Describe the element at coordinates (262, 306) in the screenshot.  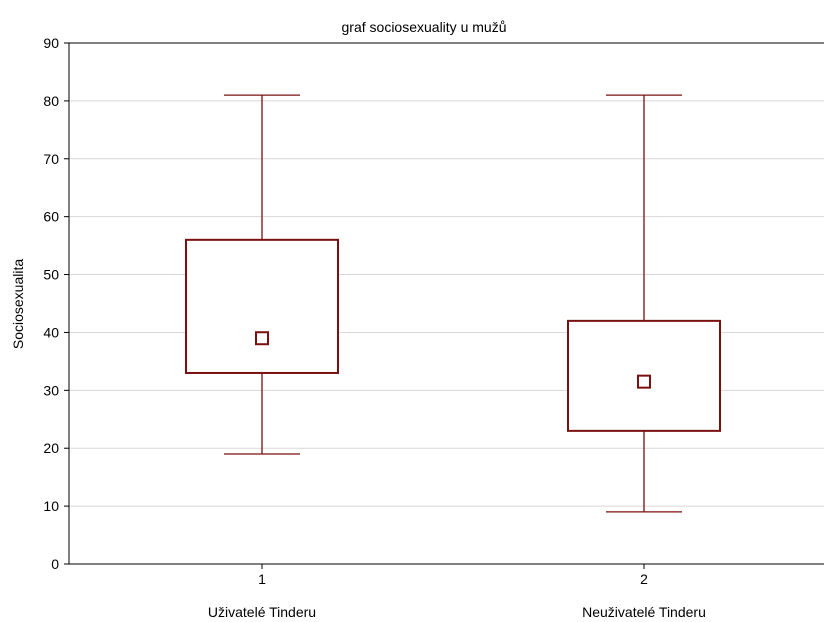
I see `box-iqr` at that location.